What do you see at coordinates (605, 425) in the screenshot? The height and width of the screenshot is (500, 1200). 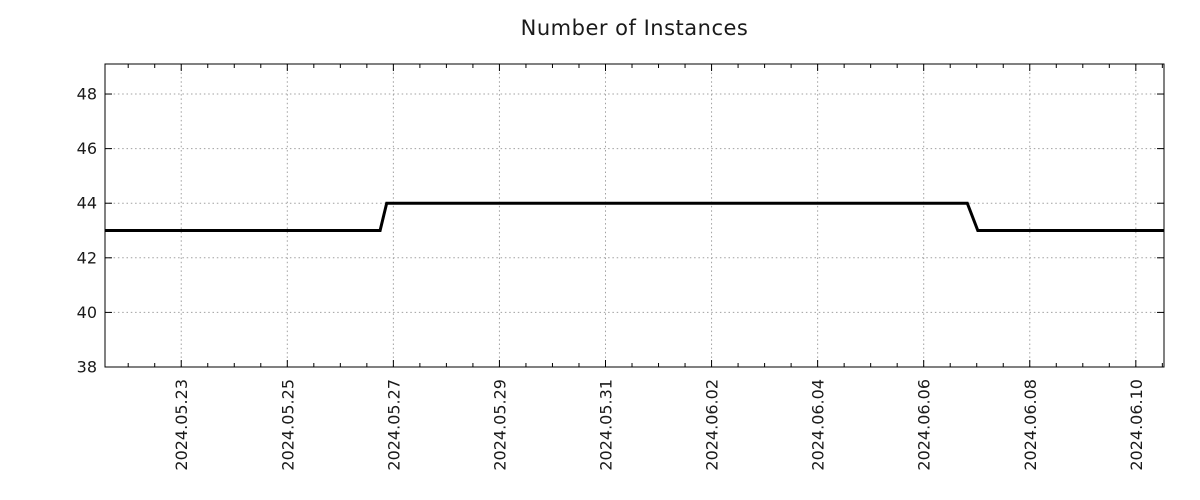 I see `x-tick-label: 2024.05.31` at bounding box center [605, 425].